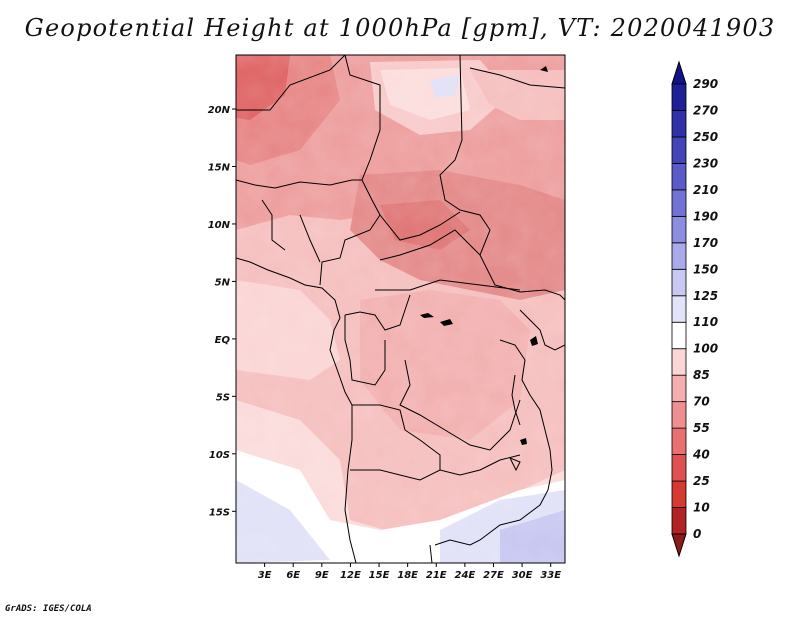 This screenshot has height=618, width=800. What do you see at coordinates (219, 225) in the screenshot?
I see `y-tick-label: 10N` at bounding box center [219, 225].